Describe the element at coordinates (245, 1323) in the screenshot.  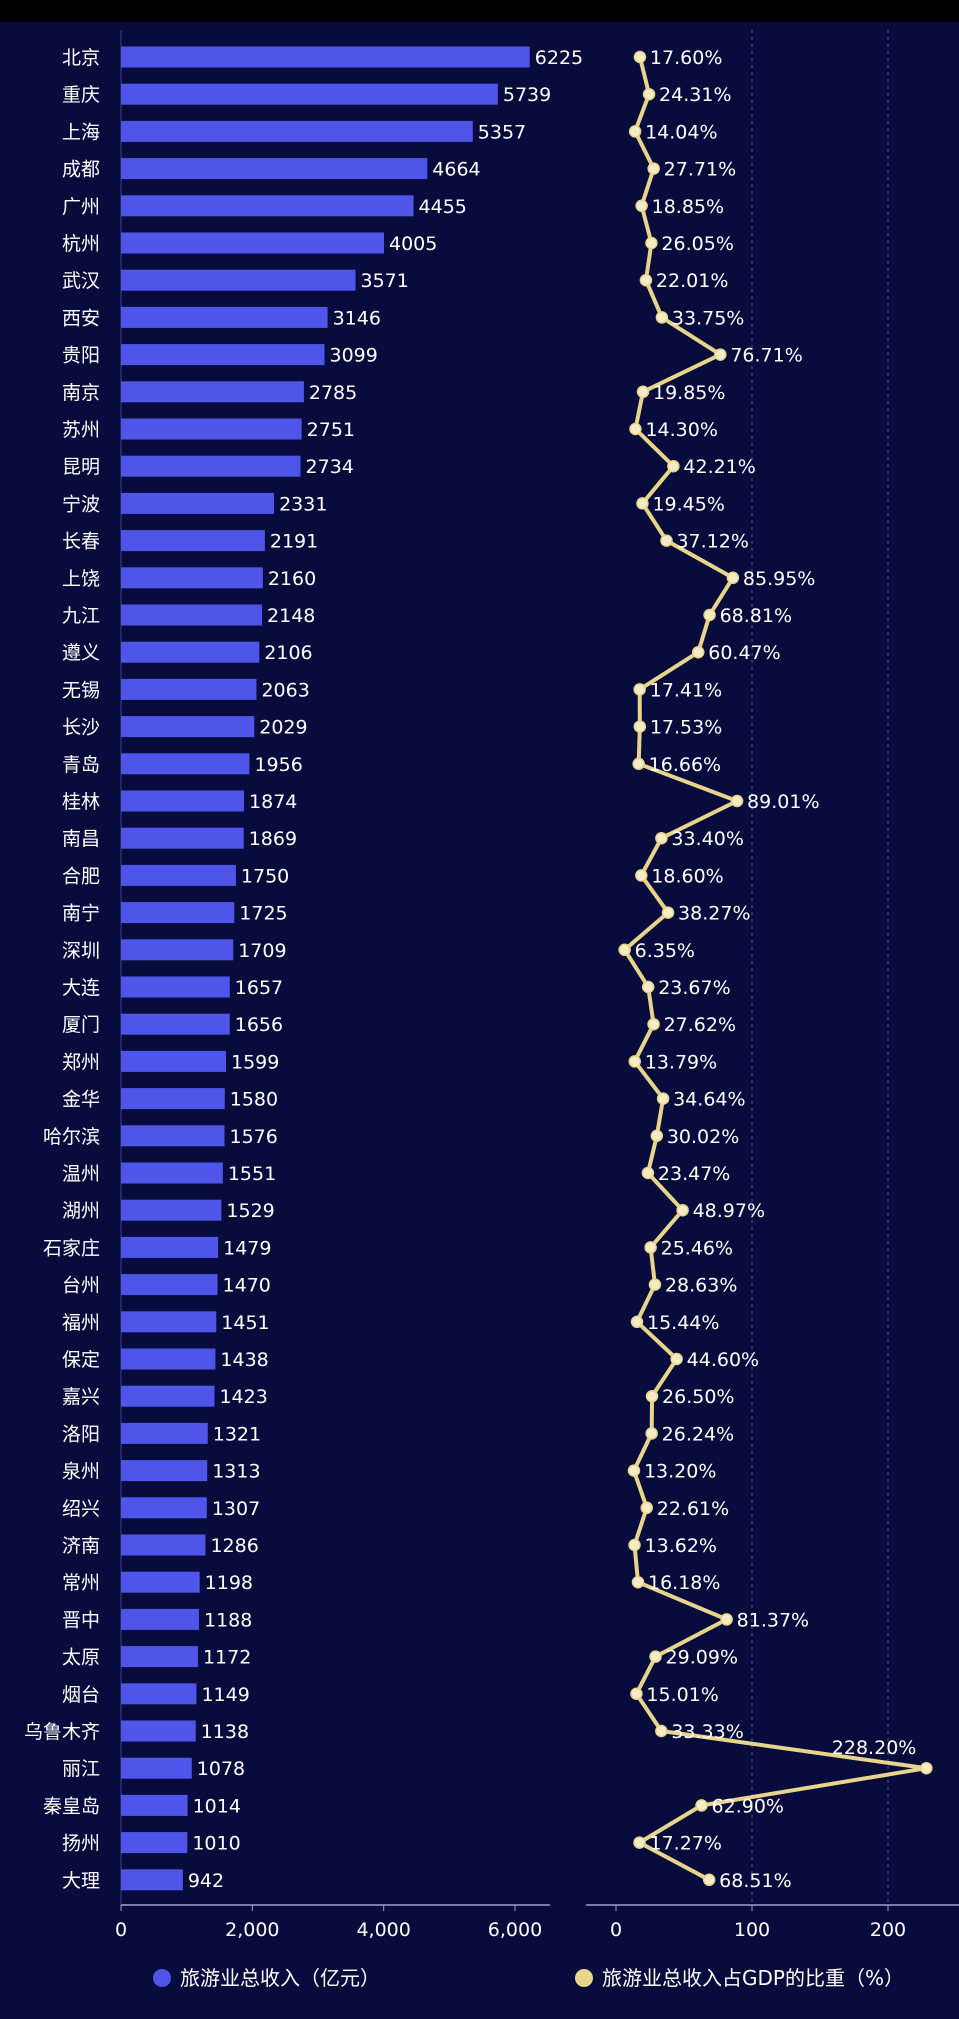
I see `bar-value-label: 1451` at that location.